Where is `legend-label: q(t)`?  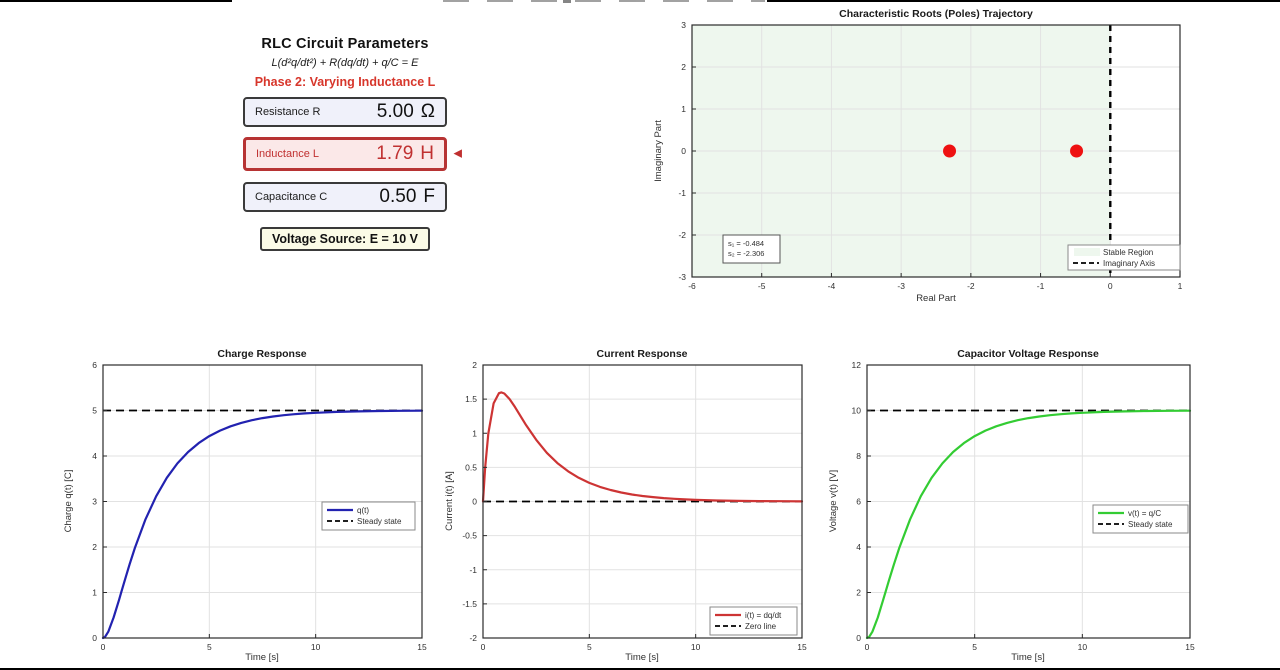 legend-label: q(t) is located at coordinates (363, 510).